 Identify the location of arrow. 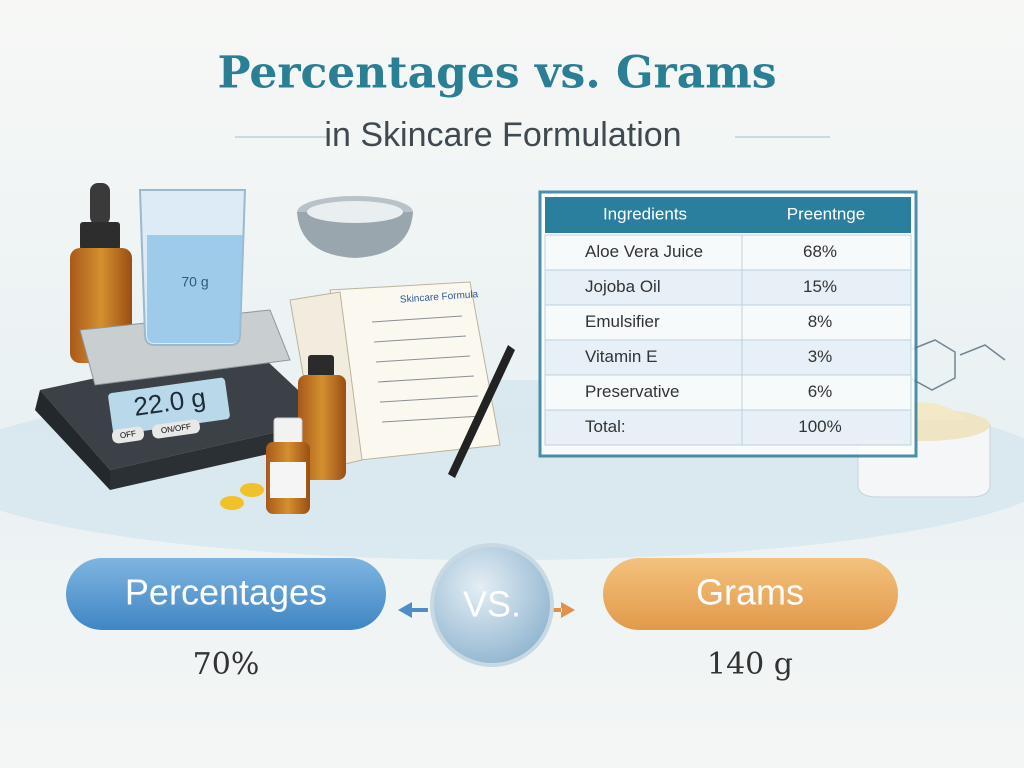
(413, 610).